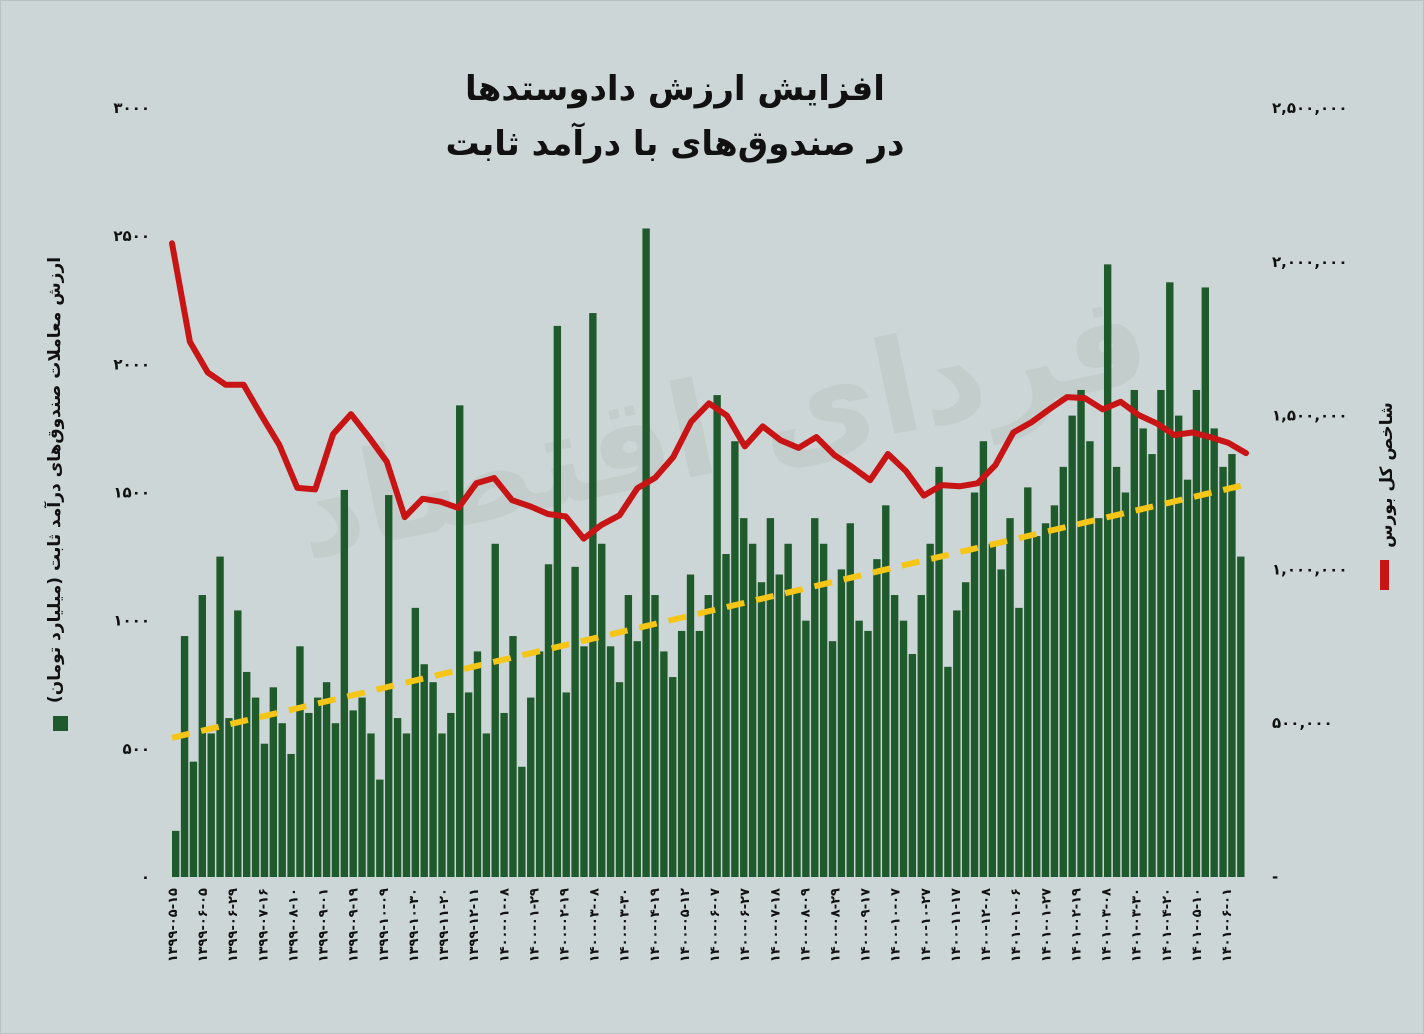 The width and height of the screenshot is (1424, 1034). Describe the element at coordinates (675, 143) in the screenshot. I see `chart-title-line-2: در صندوق‌های با درآمد ثابت` at that location.